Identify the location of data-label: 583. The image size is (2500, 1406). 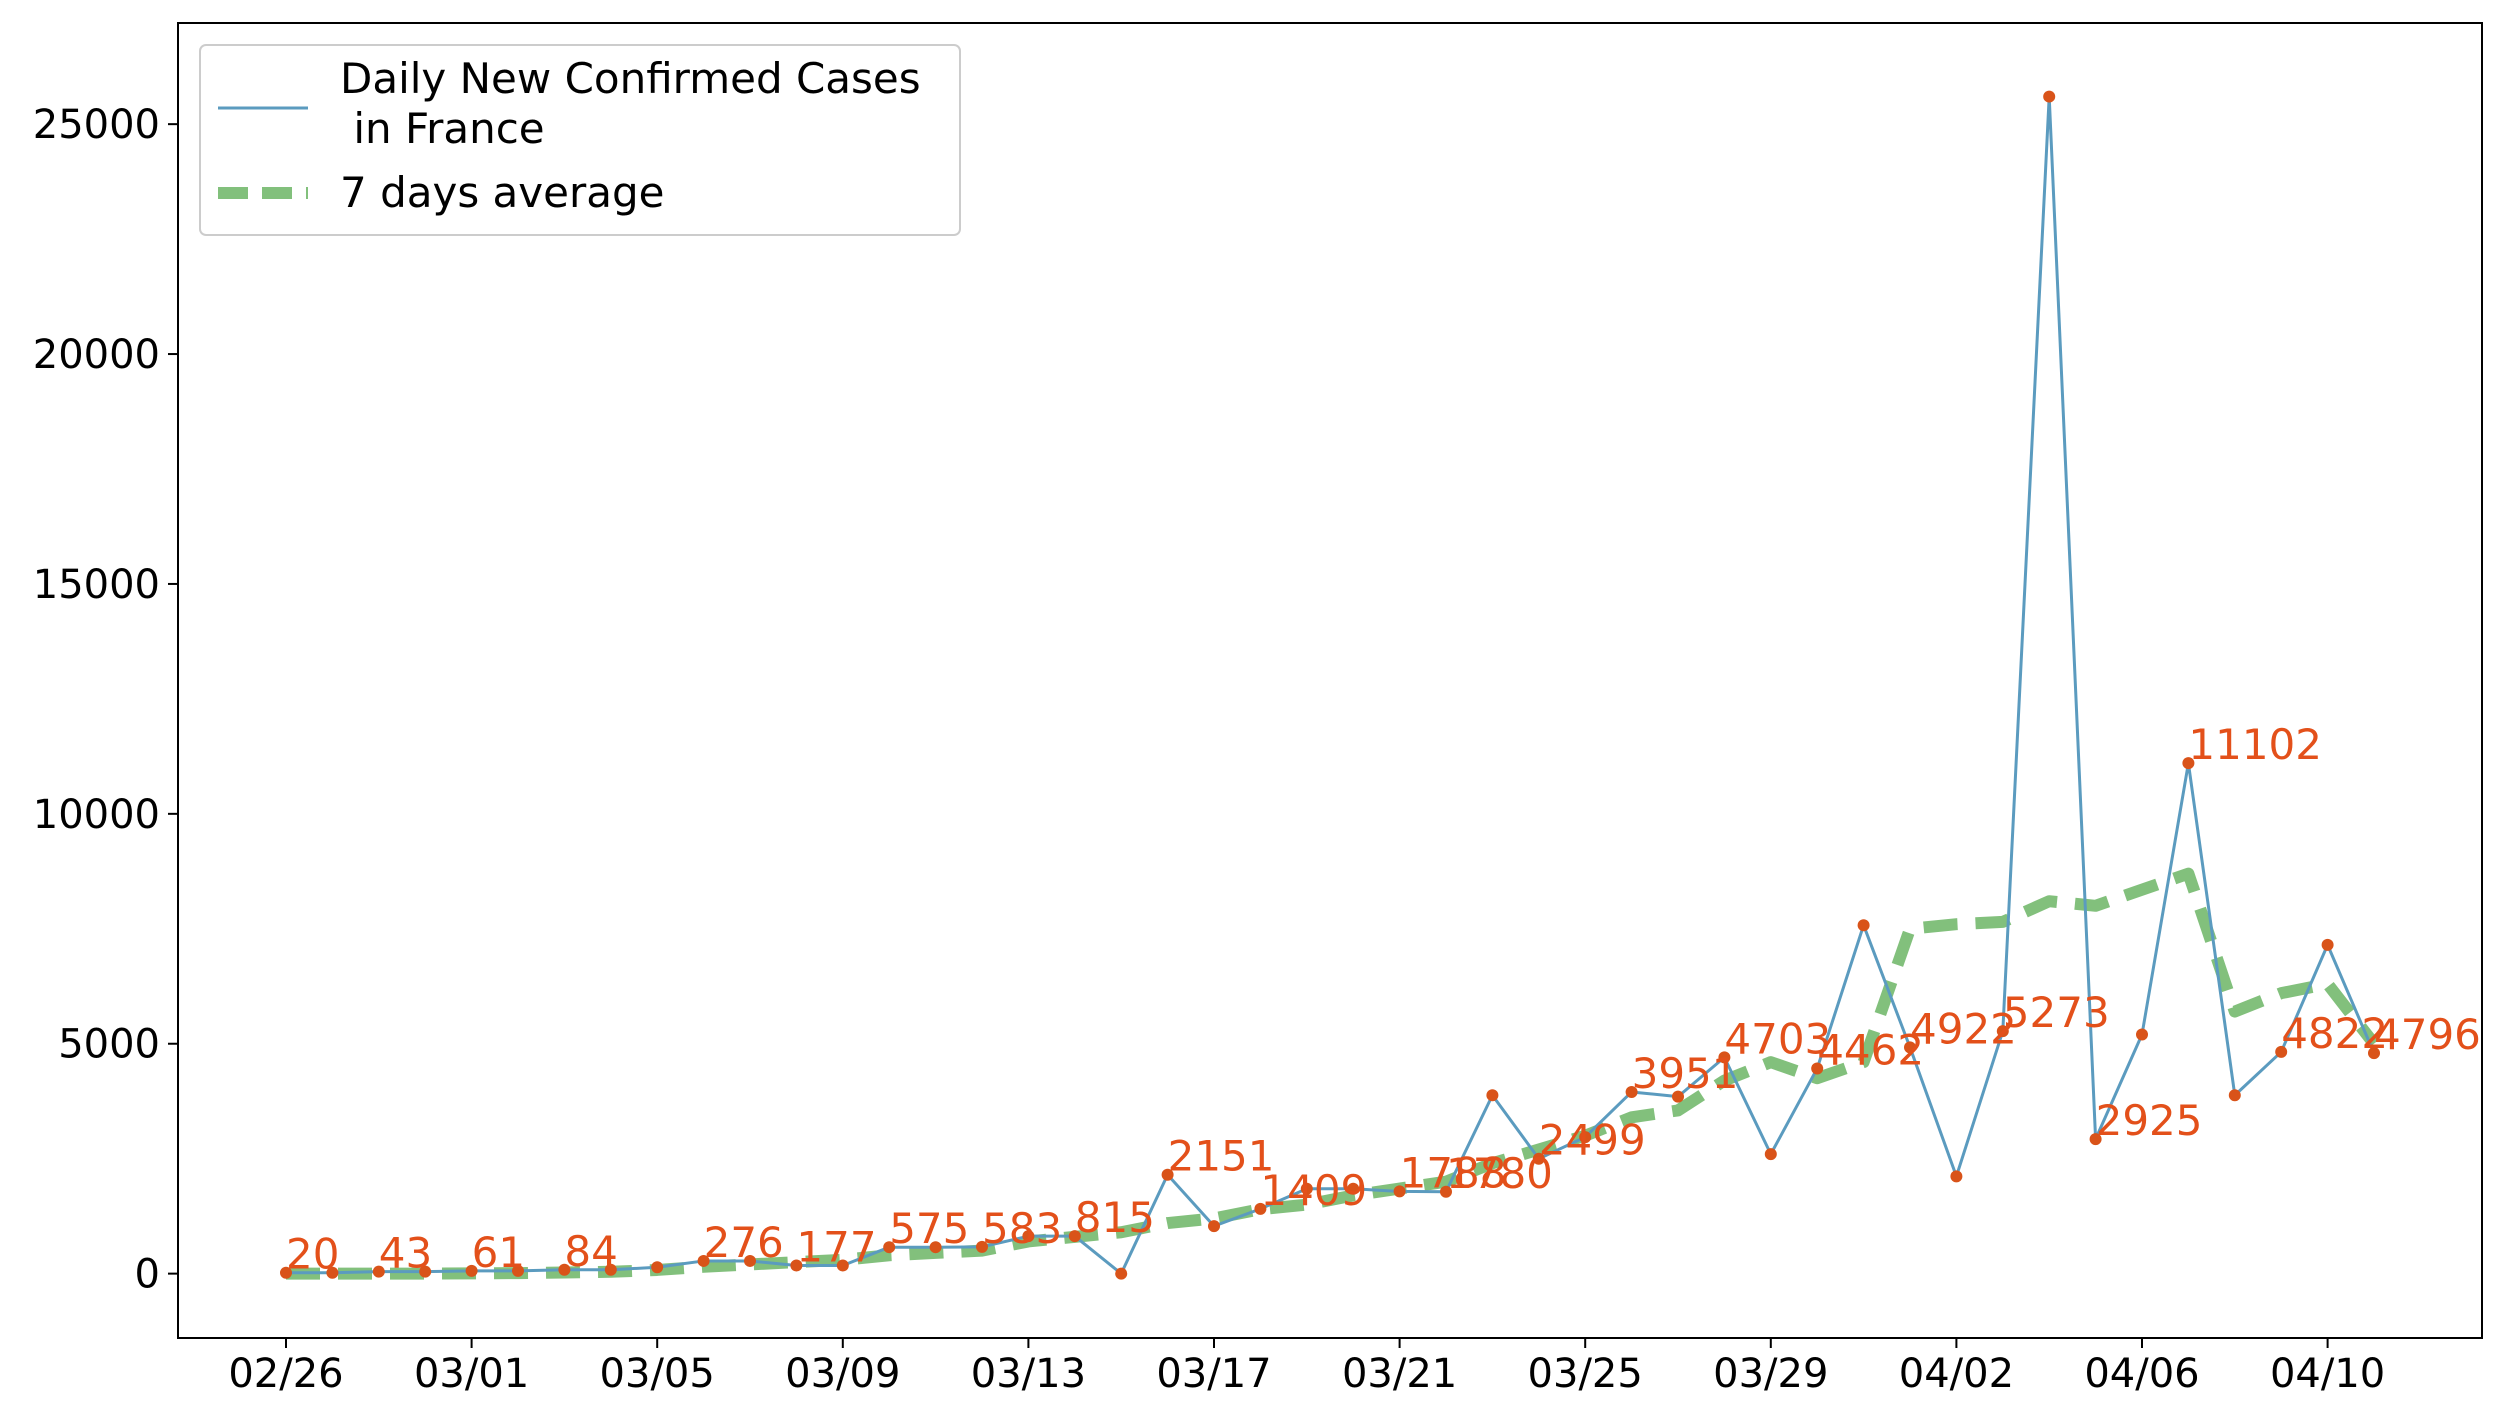
(1022, 1228).